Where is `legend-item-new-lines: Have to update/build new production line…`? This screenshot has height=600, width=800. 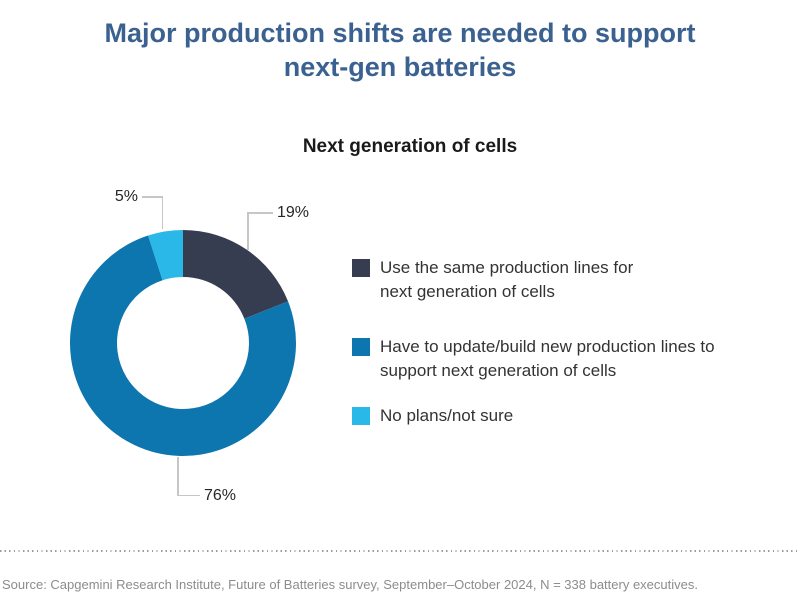
legend-item-new-lines: Have to update/build new production line… is located at coordinates (533, 359).